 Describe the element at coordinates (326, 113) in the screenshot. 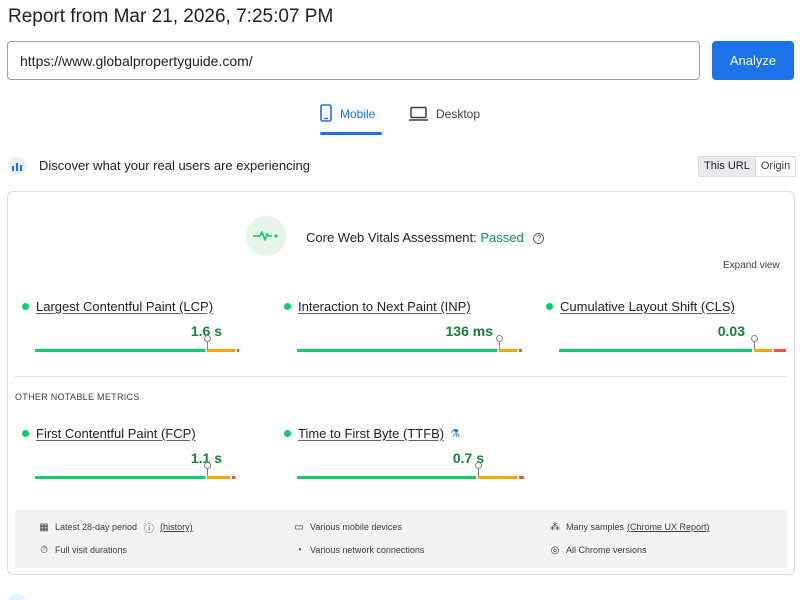

I see `mobile-phone-icon` at that location.